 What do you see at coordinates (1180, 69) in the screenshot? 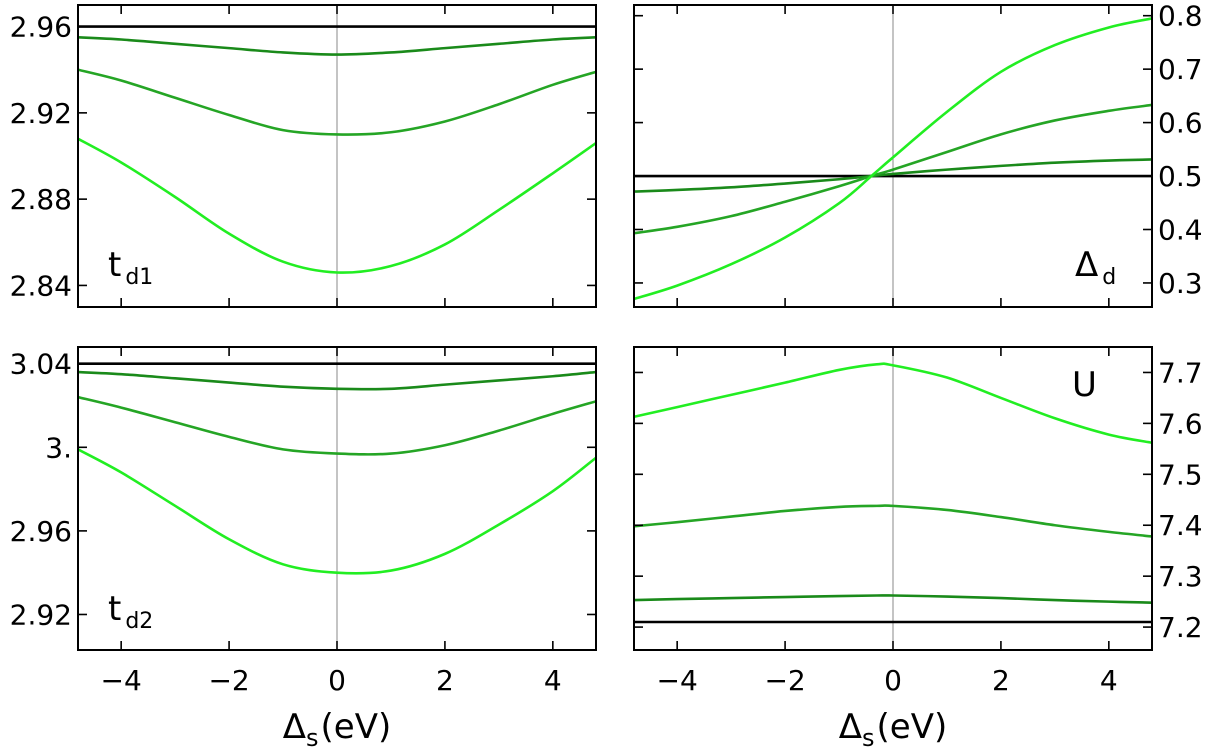
I see `y-tick-label: 0.7` at bounding box center [1180, 69].